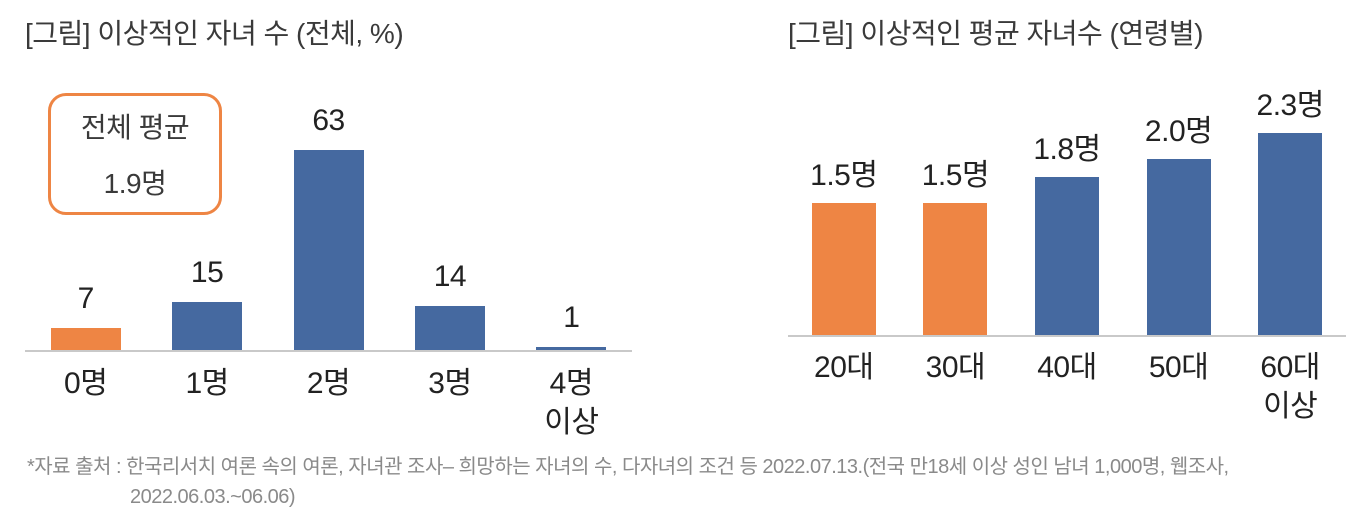  What do you see at coordinates (450, 276) in the screenshot?
I see `bar-value-label: 14` at bounding box center [450, 276].